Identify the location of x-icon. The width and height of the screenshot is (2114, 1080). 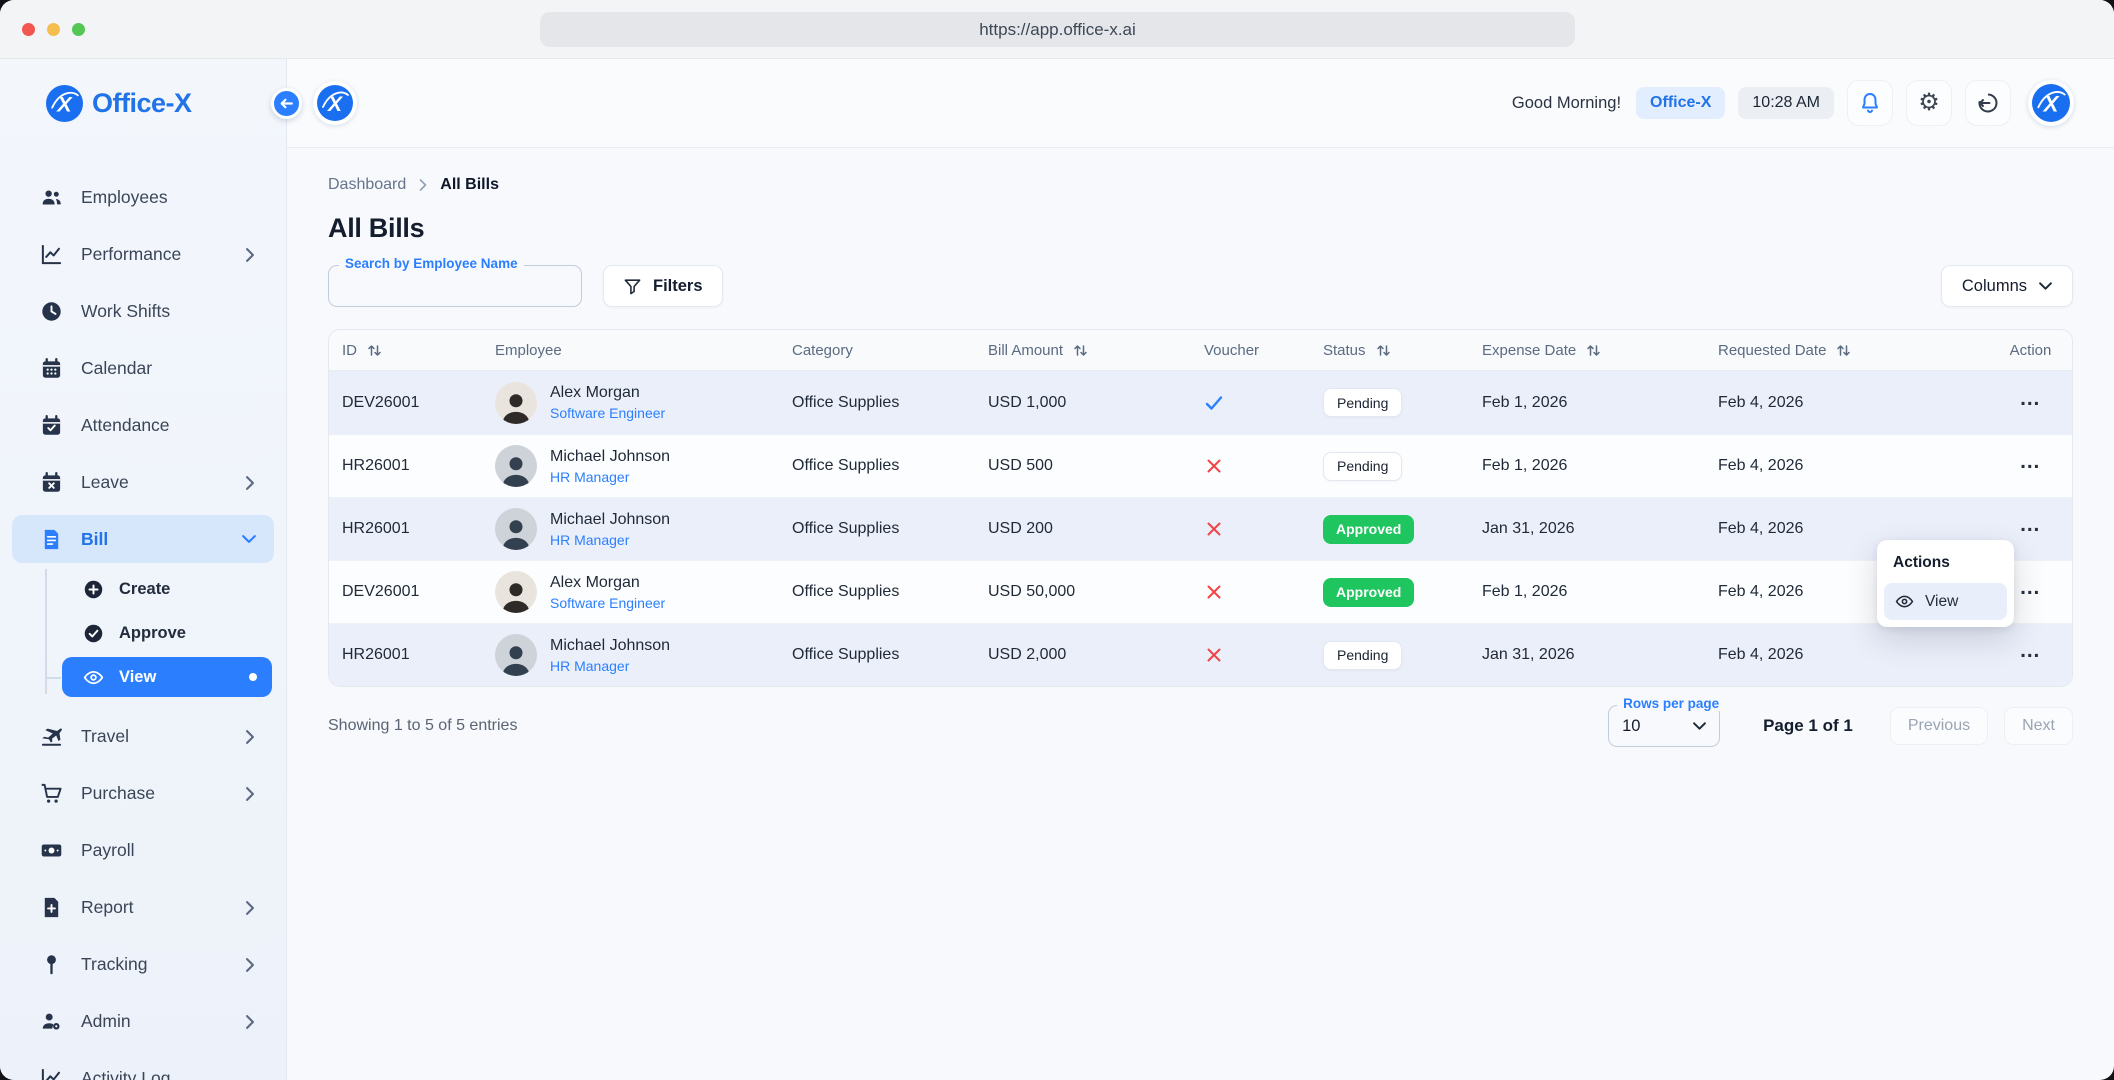
(1214, 592).